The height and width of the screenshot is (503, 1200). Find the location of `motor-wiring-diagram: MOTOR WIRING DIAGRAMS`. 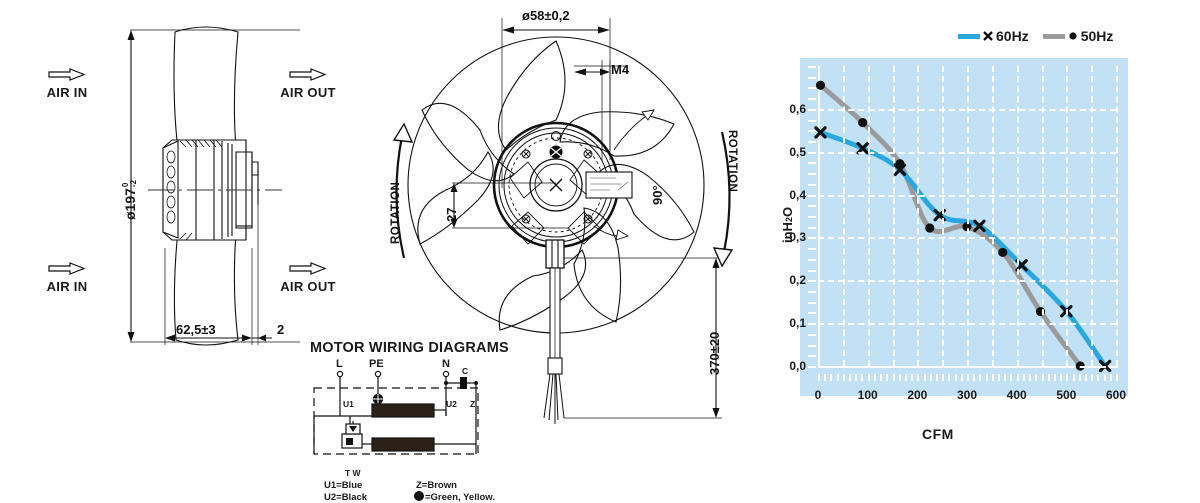

motor-wiring-diagram: MOTOR WIRING DIAGRAMS is located at coordinates (423, 421).